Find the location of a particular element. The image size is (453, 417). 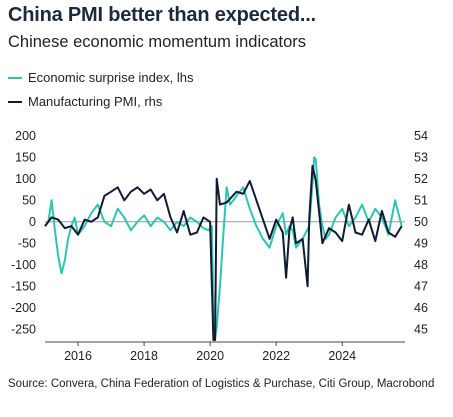

x-tick-label: 2016 is located at coordinates (78, 356).